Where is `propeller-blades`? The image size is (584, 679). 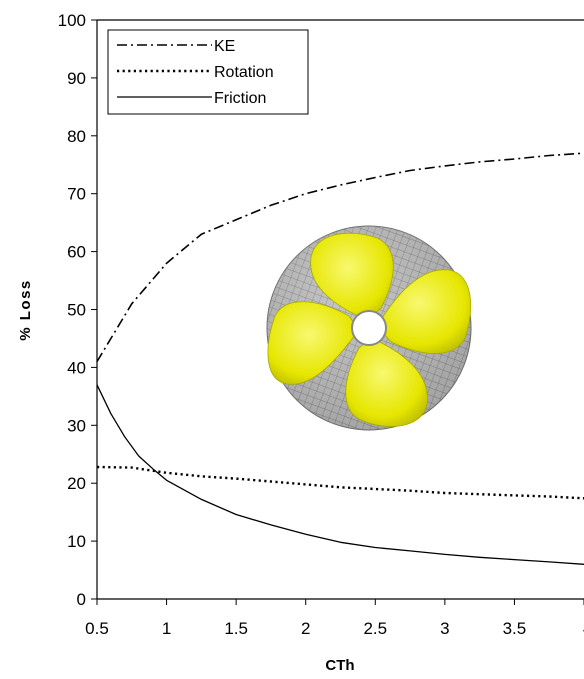
propeller-blades is located at coordinates (369, 329).